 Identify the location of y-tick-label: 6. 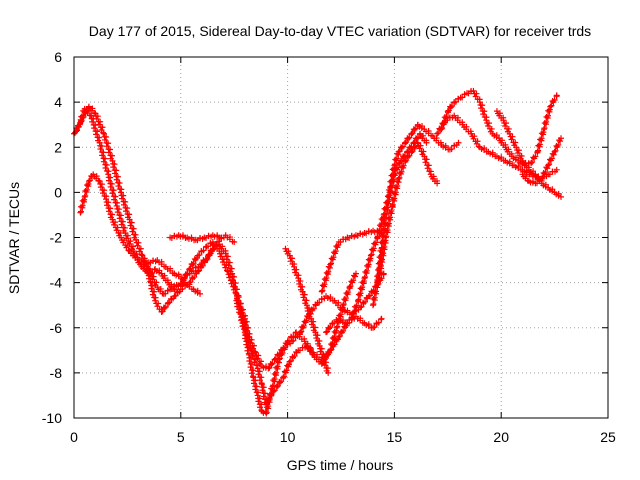
(58, 57).